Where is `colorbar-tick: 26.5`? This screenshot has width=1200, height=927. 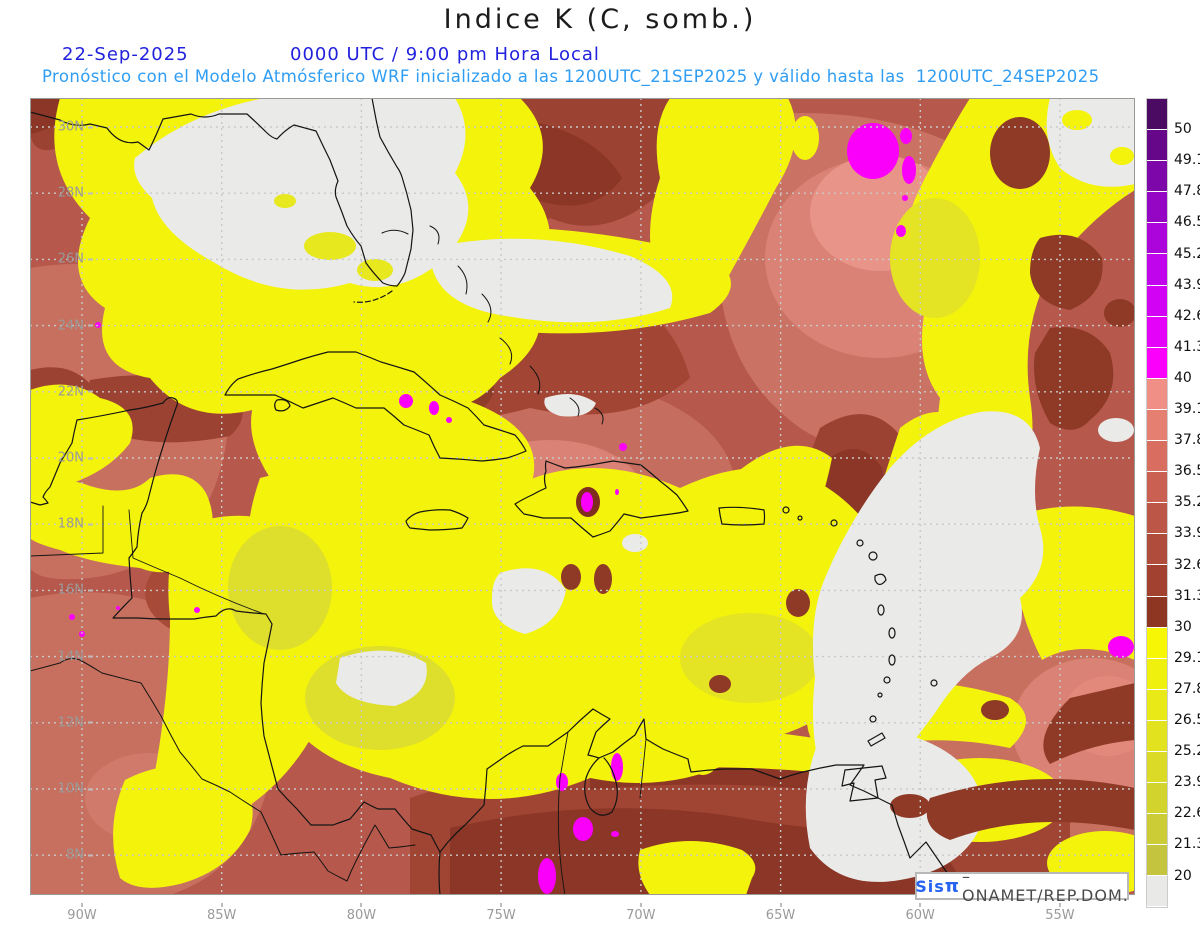
colorbar-tick: 26.5 is located at coordinates (1187, 720).